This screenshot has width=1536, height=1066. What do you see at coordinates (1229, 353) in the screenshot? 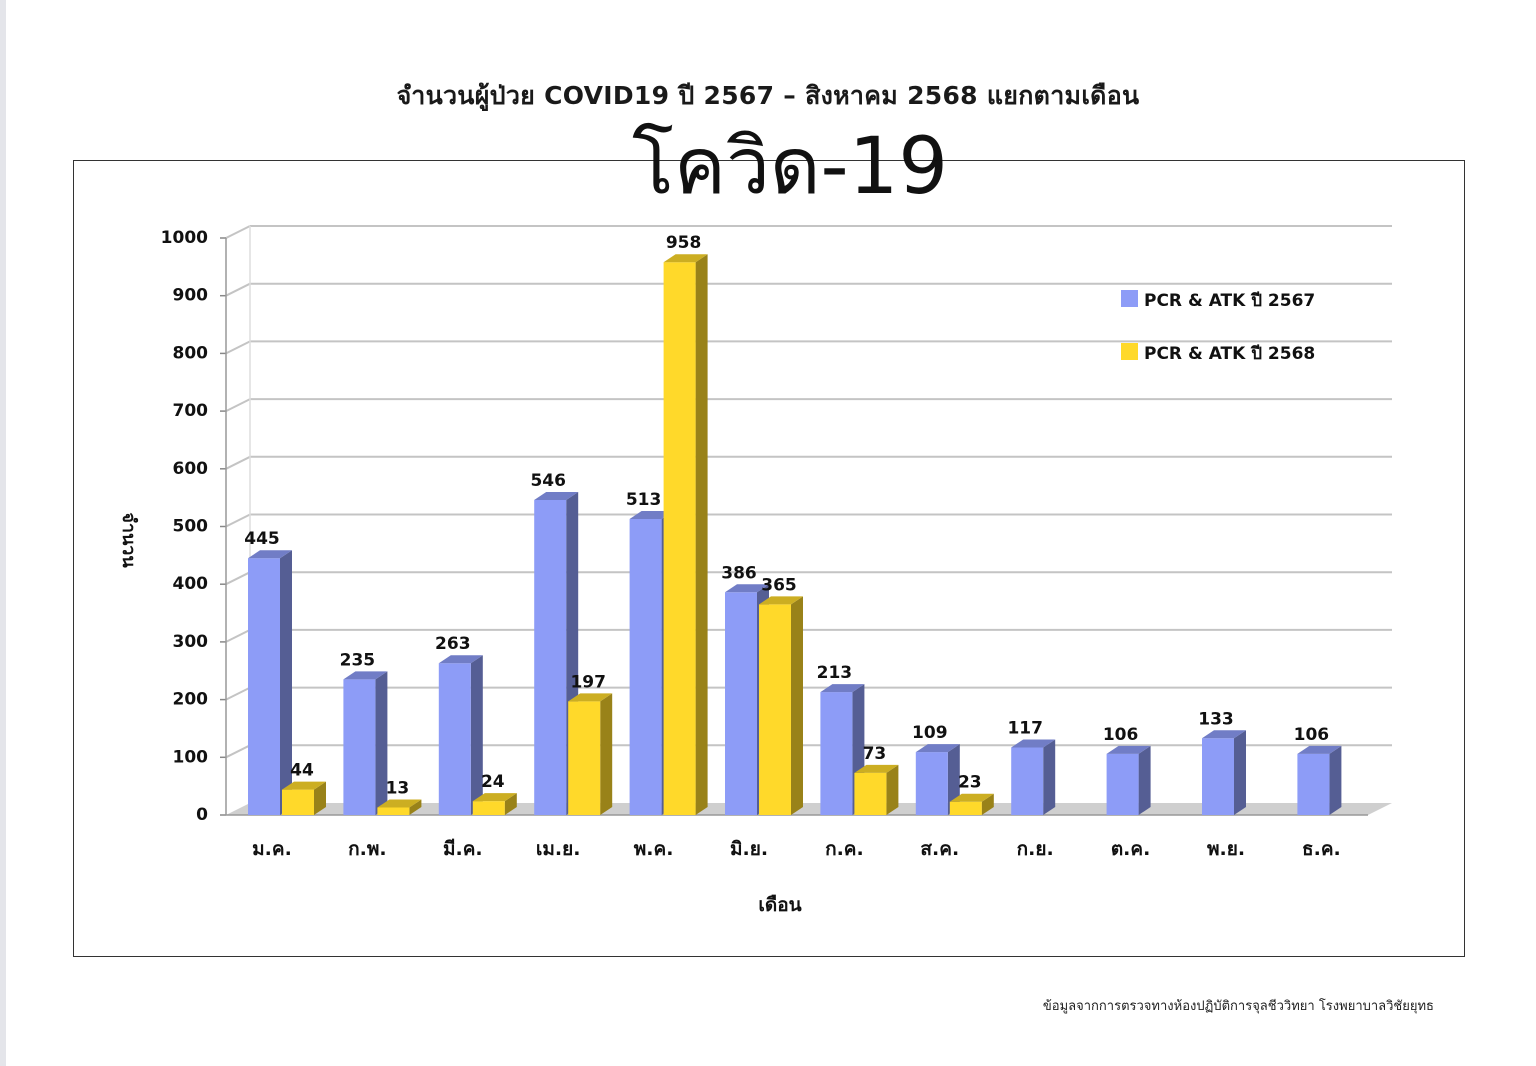
I see `legend-label: PCR & ATK ปี 2568` at bounding box center [1229, 353].